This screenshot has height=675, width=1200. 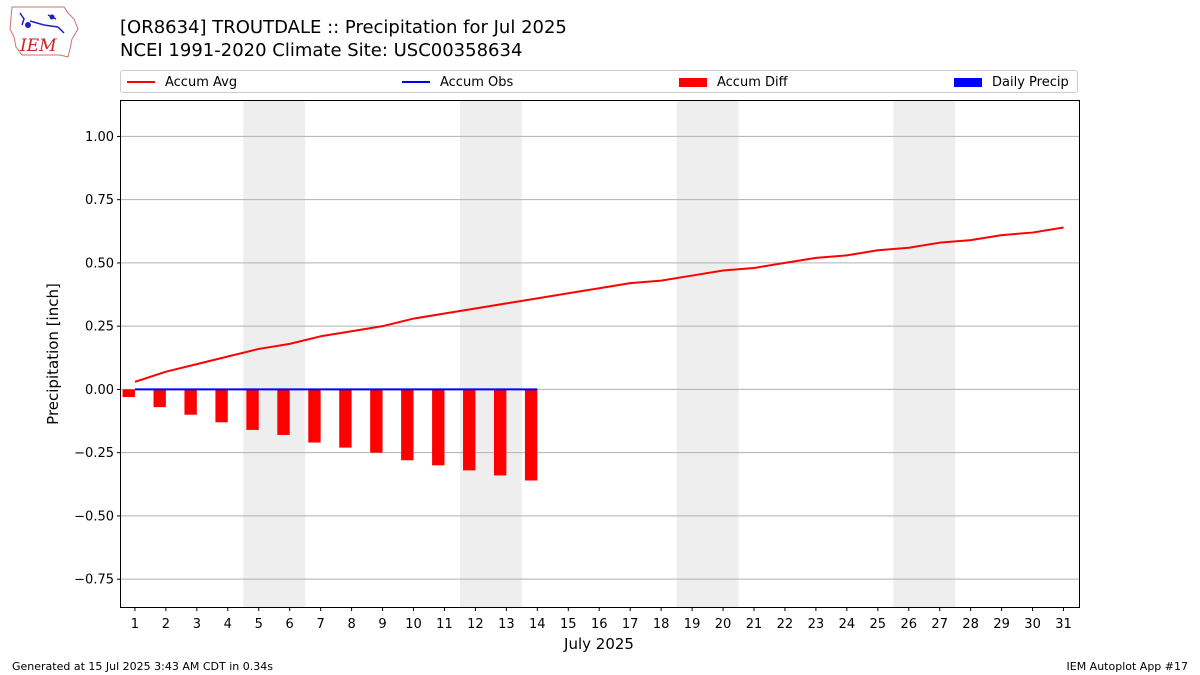 I want to click on y-tick-label: −0.50, so click(x=94, y=516).